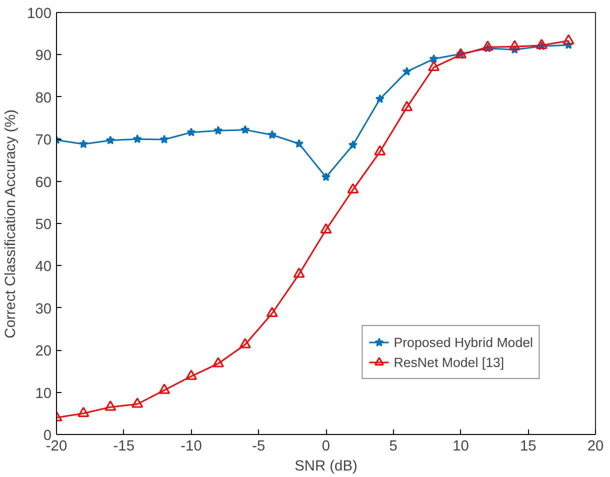 Image resolution: width=610 pixels, height=477 pixels. Describe the element at coordinates (259, 446) in the screenshot. I see `x-tick-label: -5` at that location.